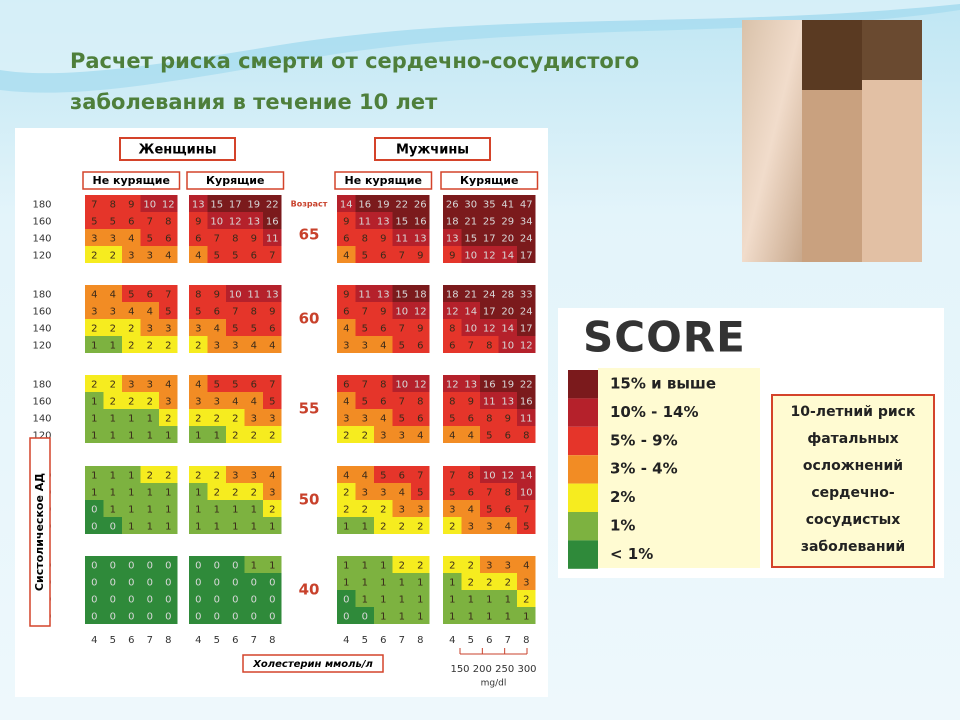 The height and width of the screenshot is (720, 960). I want to click on smoking-header-box, so click(235, 180).